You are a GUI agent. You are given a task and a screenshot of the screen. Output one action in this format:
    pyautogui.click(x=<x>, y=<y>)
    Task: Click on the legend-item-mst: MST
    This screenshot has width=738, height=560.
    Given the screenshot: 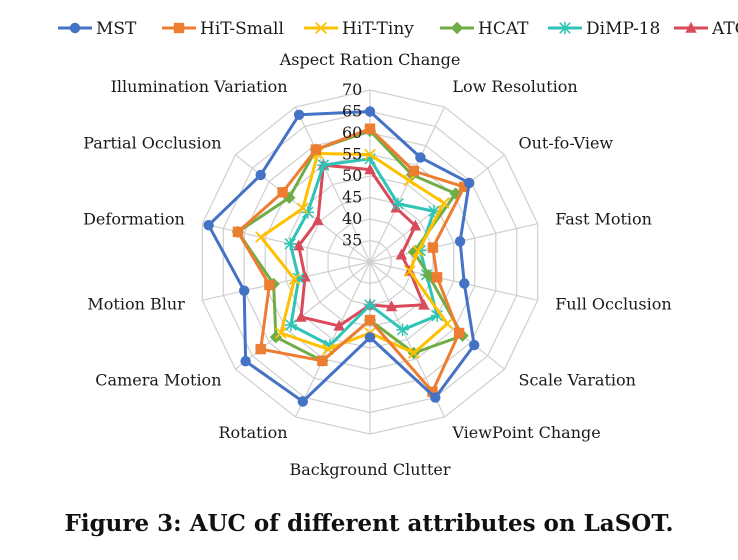 What is the action you would take?
    pyautogui.click(x=97, y=29)
    